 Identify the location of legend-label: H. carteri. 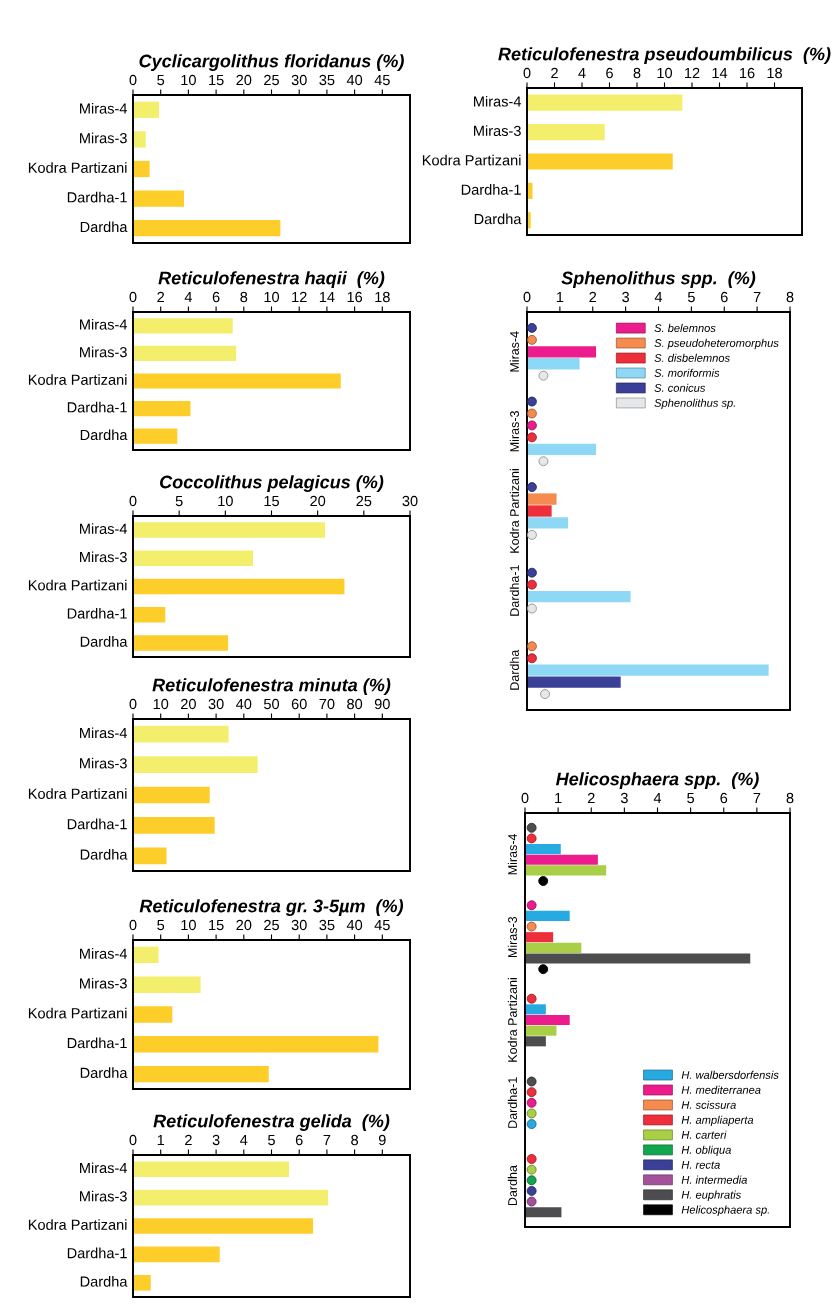
(704, 1134).